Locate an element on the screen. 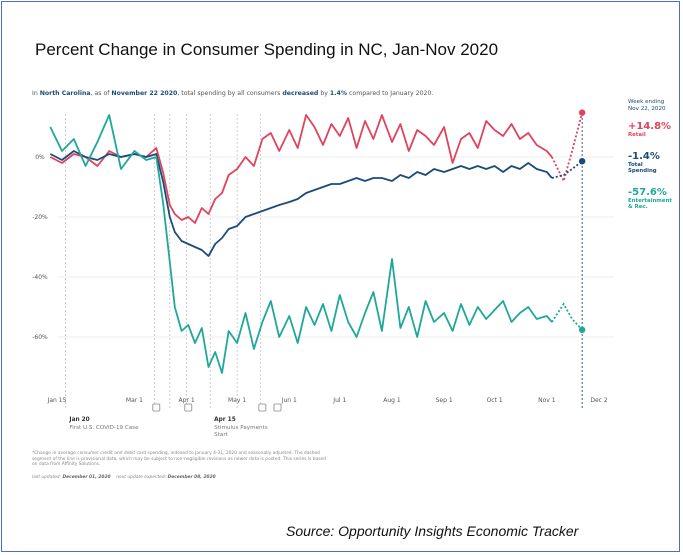  summary-prefix: In is located at coordinates (36, 93).